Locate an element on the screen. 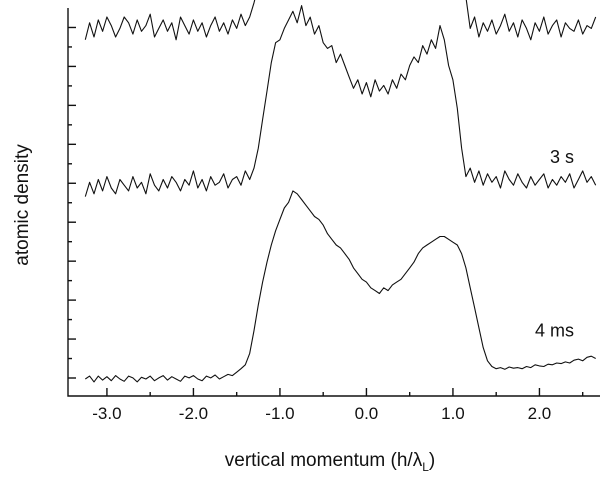 The width and height of the screenshot is (610, 479). series-line is located at coordinates (340, 20).